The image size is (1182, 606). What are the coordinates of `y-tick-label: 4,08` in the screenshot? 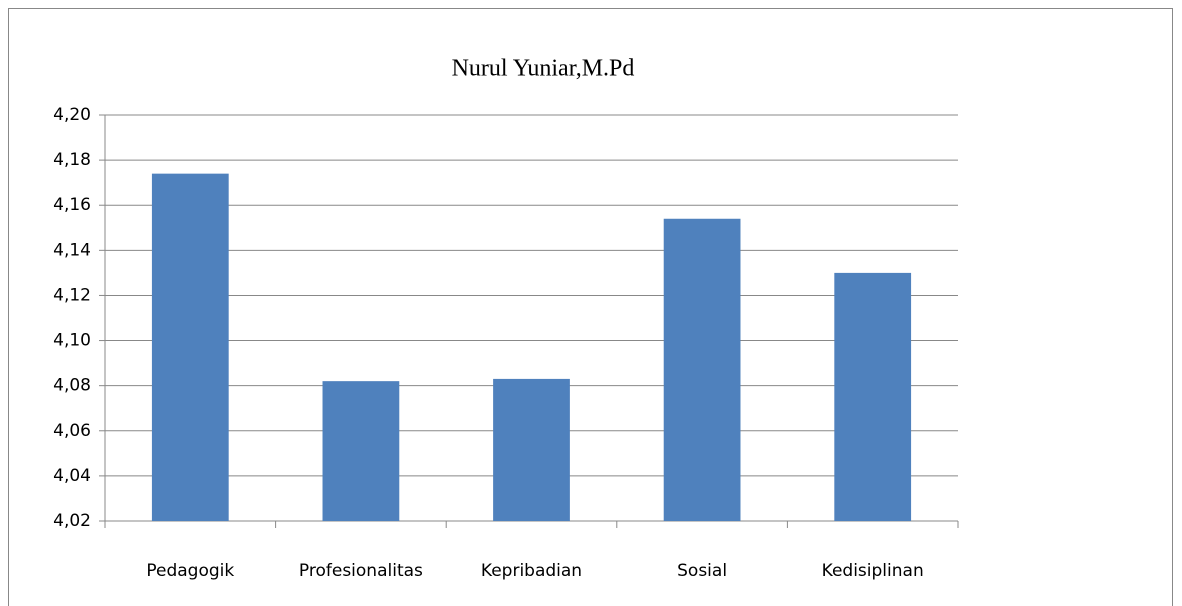 It's located at (72, 386).